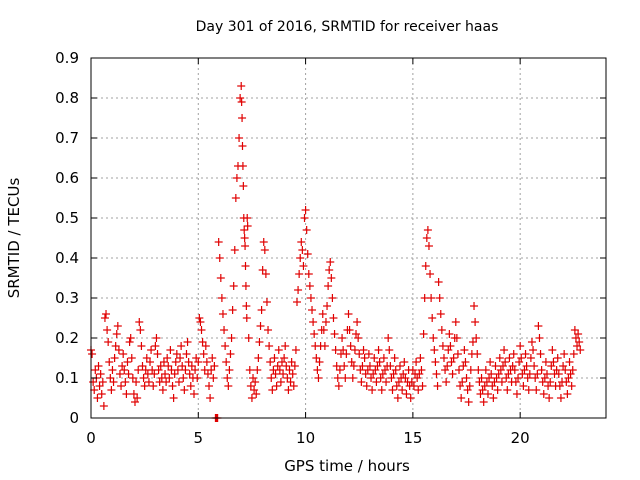 The image size is (640, 480). What do you see at coordinates (199, 438) in the screenshot?
I see `x-tick-label: 5` at bounding box center [199, 438].